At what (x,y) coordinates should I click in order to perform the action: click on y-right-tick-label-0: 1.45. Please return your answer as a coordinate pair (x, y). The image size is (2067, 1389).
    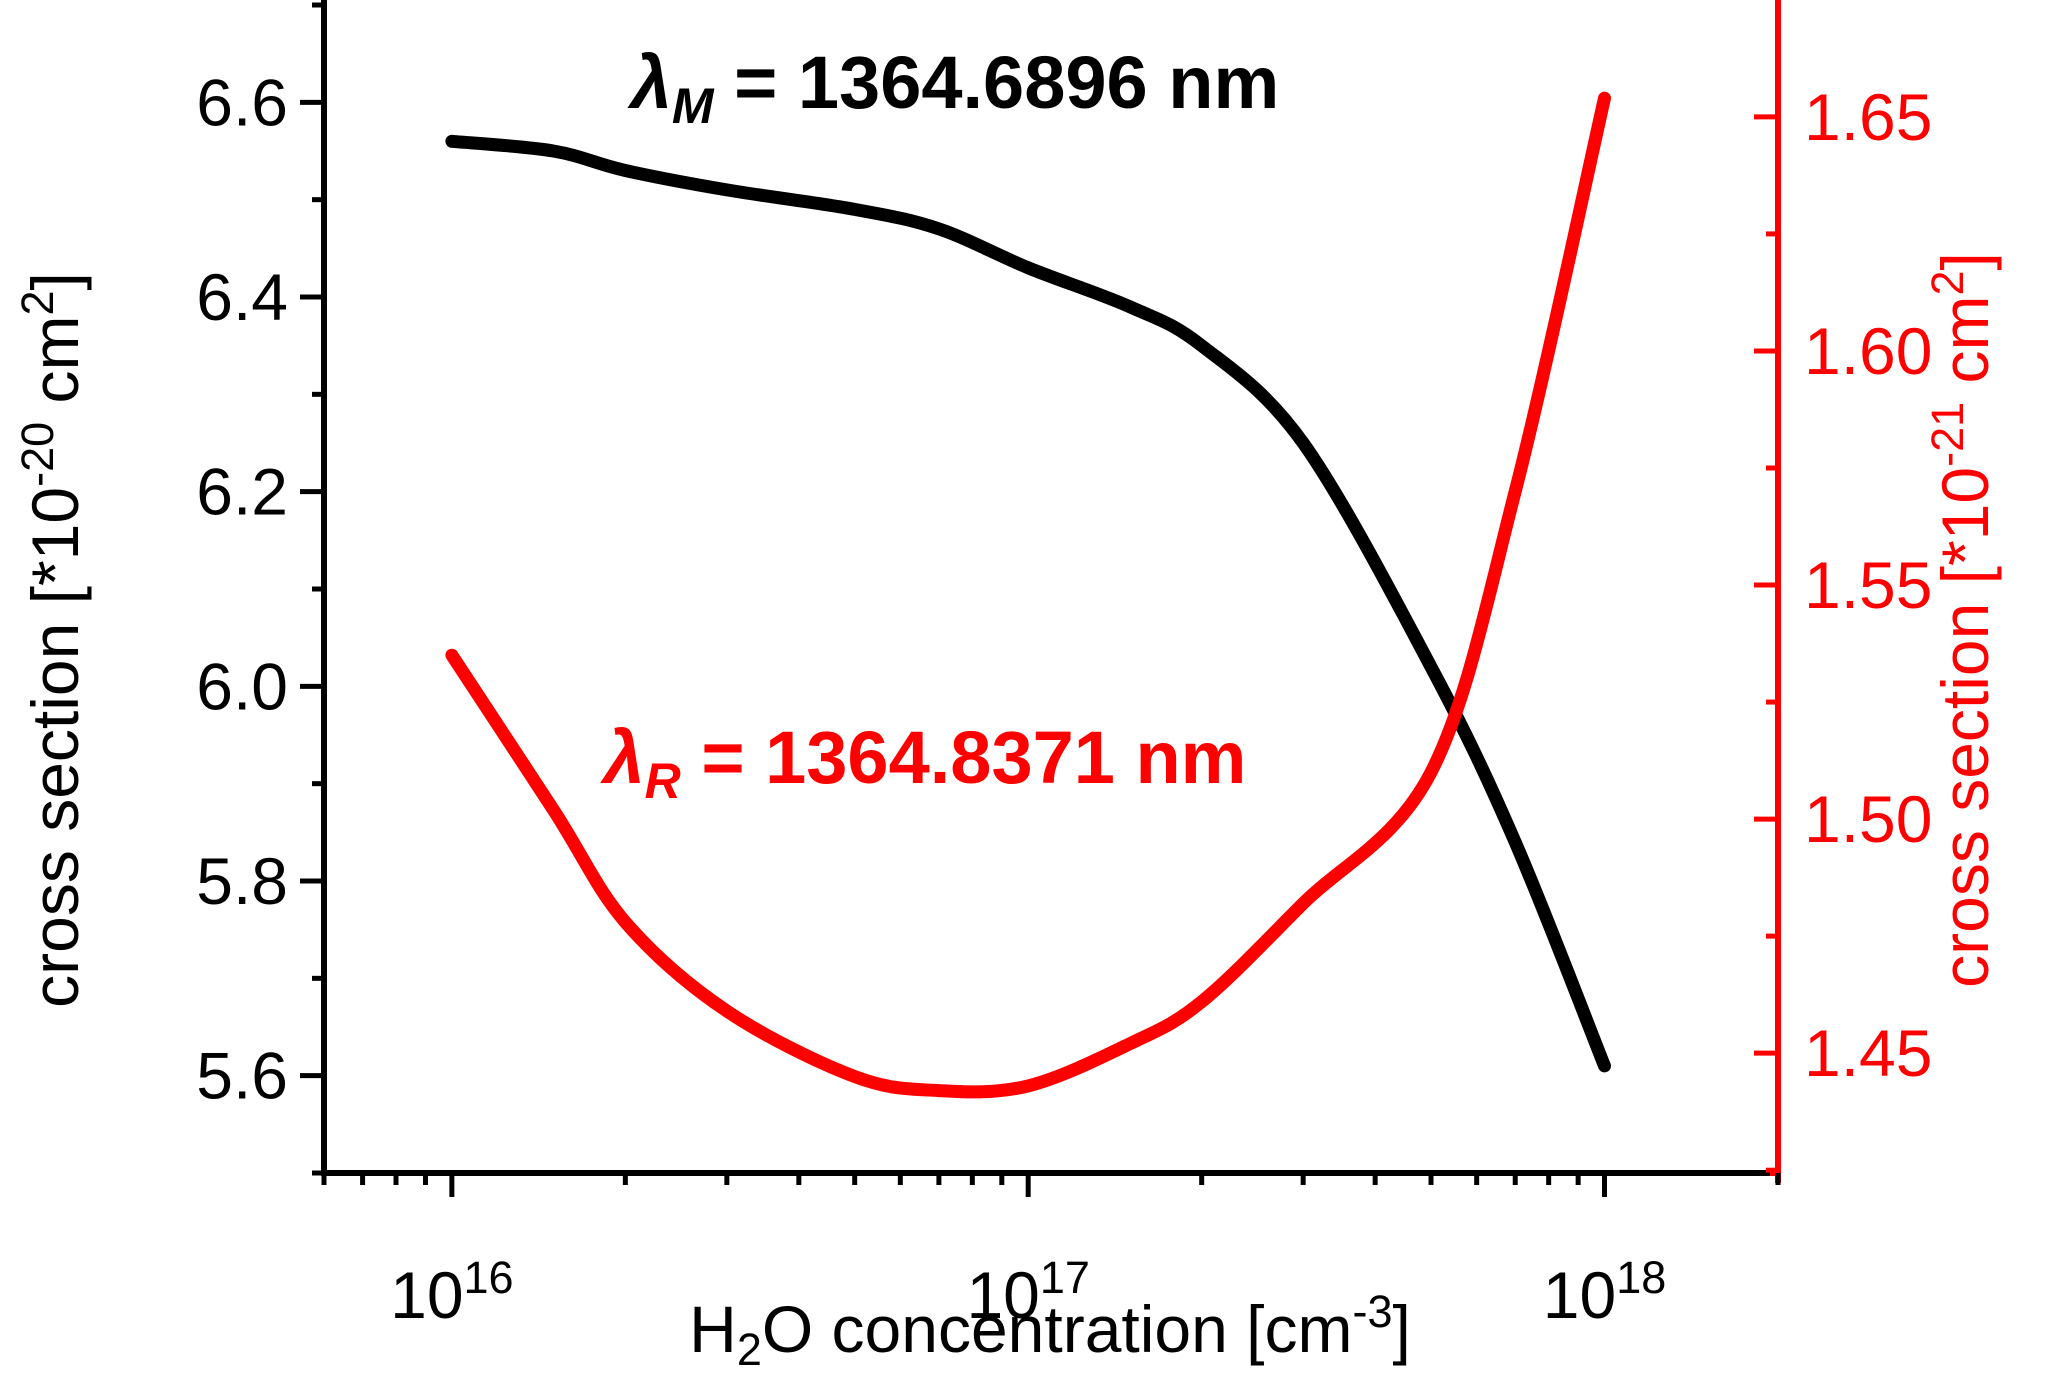
    Looking at the image, I should click on (1868, 1053).